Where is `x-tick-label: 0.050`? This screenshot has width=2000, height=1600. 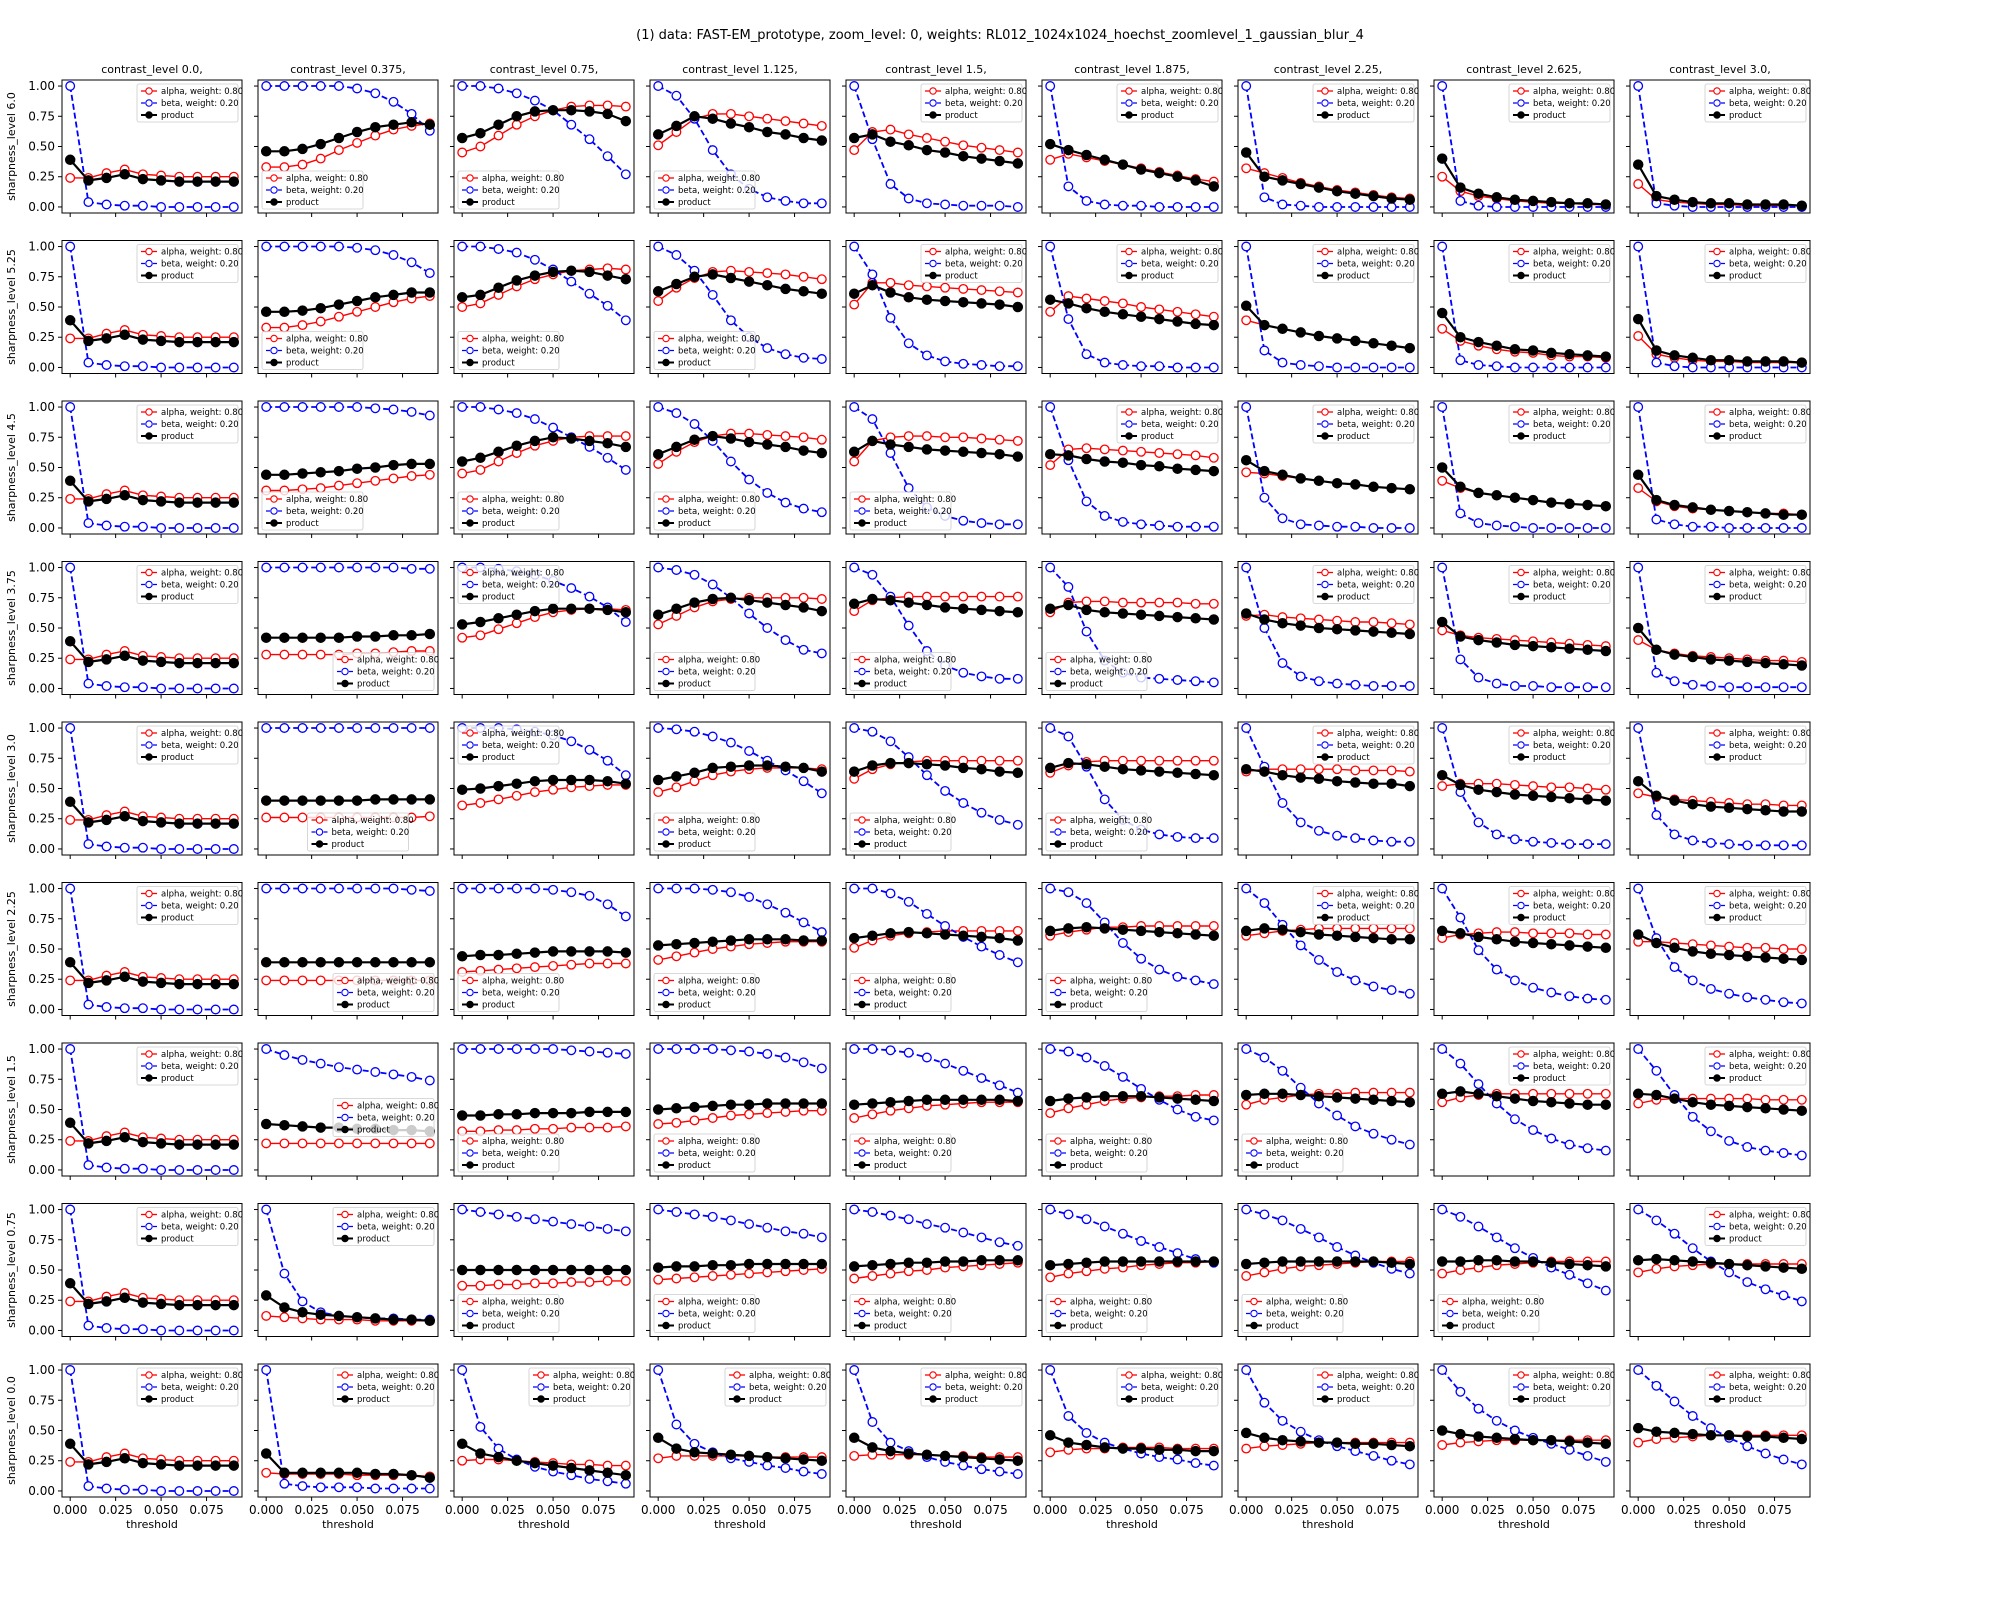
x-tick-label: 0.050 is located at coordinates (161, 1510).